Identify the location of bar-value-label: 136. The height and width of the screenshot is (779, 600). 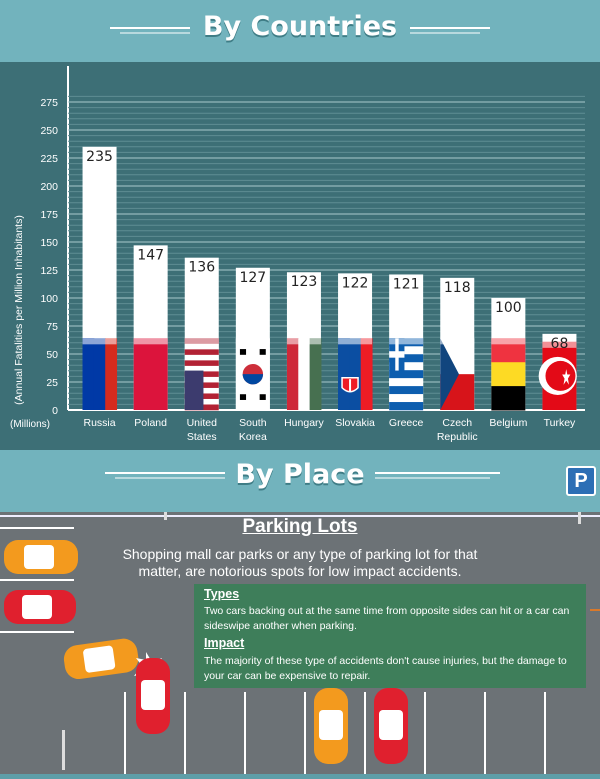
(201, 268).